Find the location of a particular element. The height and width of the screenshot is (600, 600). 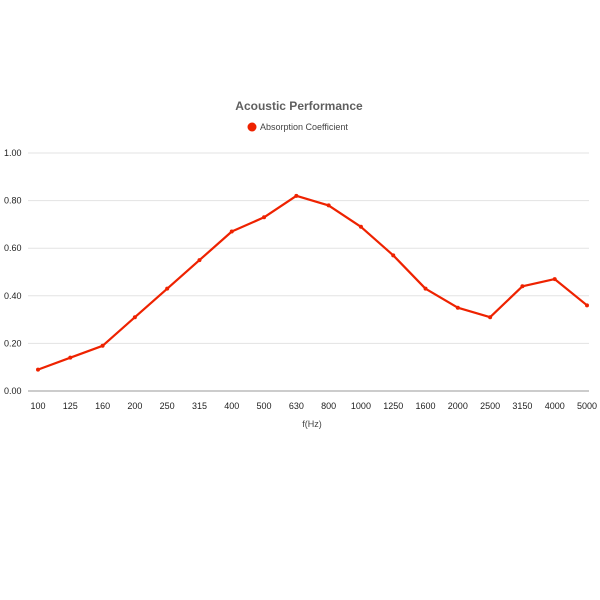

x-tick-label: 125 is located at coordinates (70, 406).